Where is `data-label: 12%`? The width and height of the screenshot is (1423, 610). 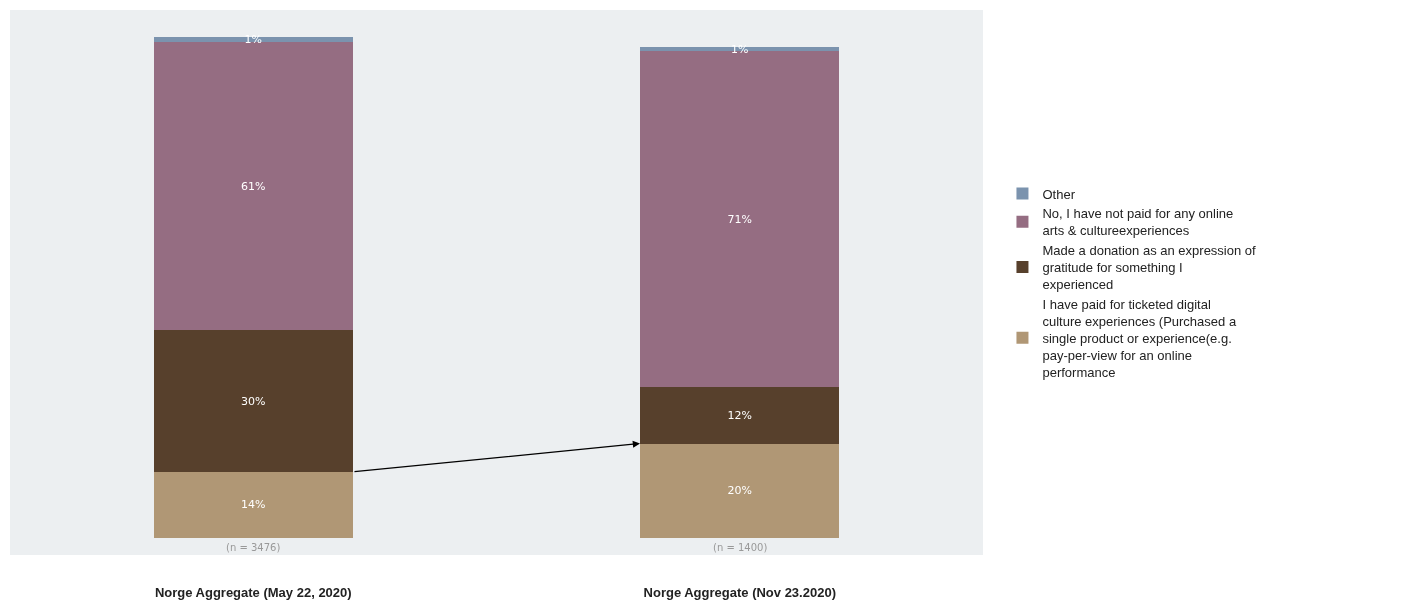
data-label: 12% is located at coordinates (739, 415).